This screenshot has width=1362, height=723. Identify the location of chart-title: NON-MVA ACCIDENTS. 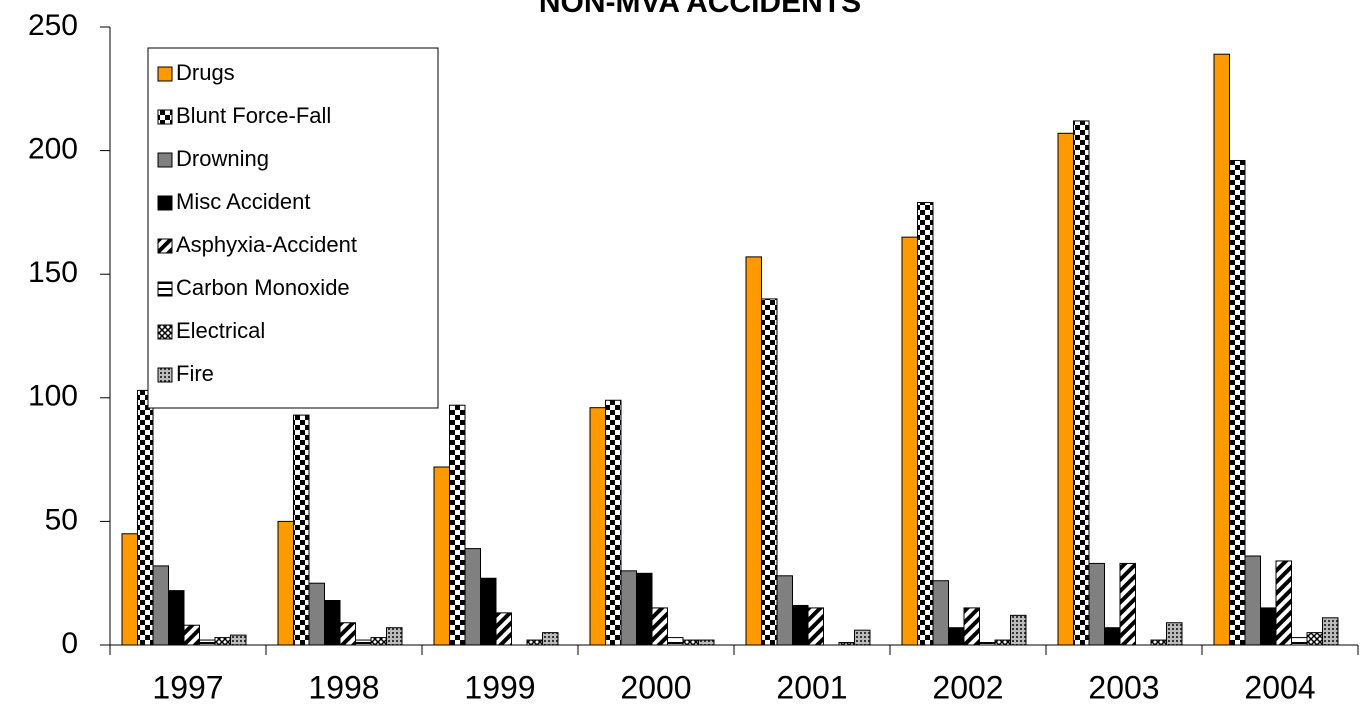
(700, 9).